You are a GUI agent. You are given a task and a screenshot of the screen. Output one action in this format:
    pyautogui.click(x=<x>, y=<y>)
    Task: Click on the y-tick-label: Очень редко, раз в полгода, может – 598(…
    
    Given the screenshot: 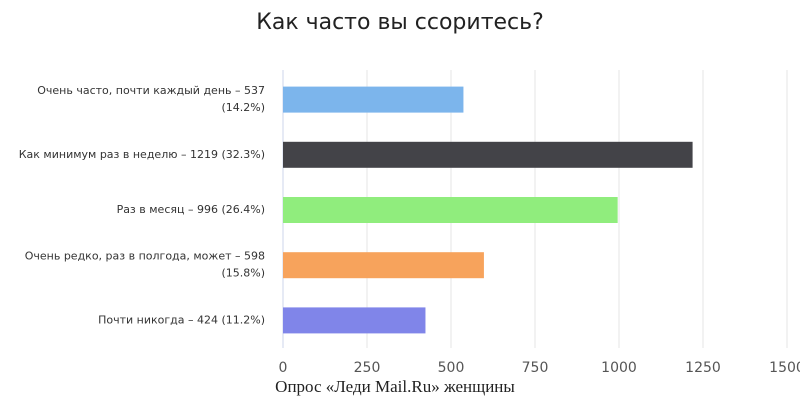 What is the action you would take?
    pyautogui.click(x=145, y=265)
    